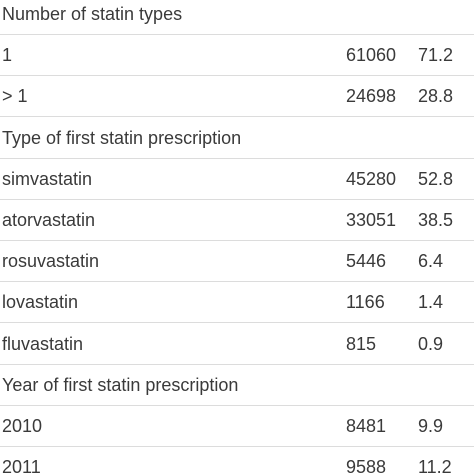  I want to click on cell-value: 1.4, so click(431, 302).